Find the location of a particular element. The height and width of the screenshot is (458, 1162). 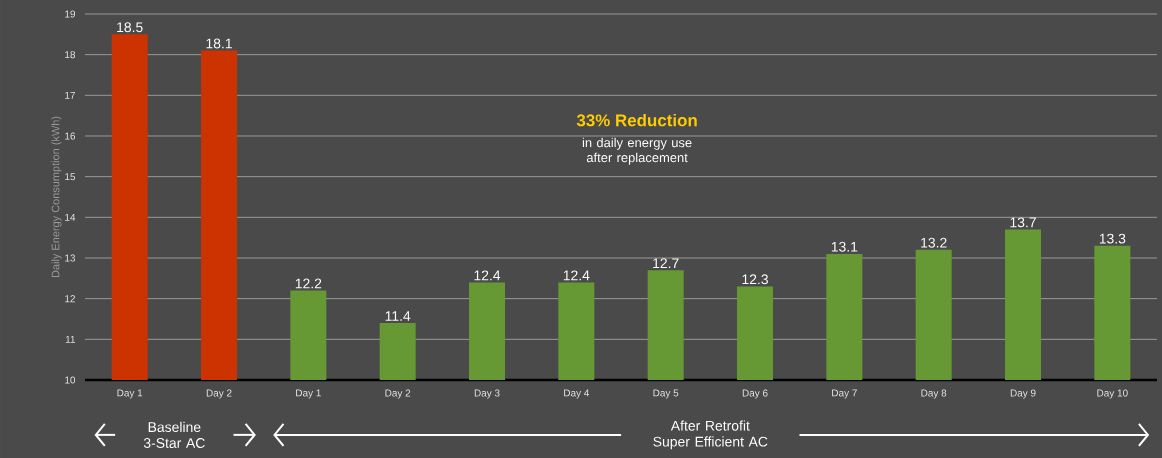

data-label: 12.3 is located at coordinates (755, 279).